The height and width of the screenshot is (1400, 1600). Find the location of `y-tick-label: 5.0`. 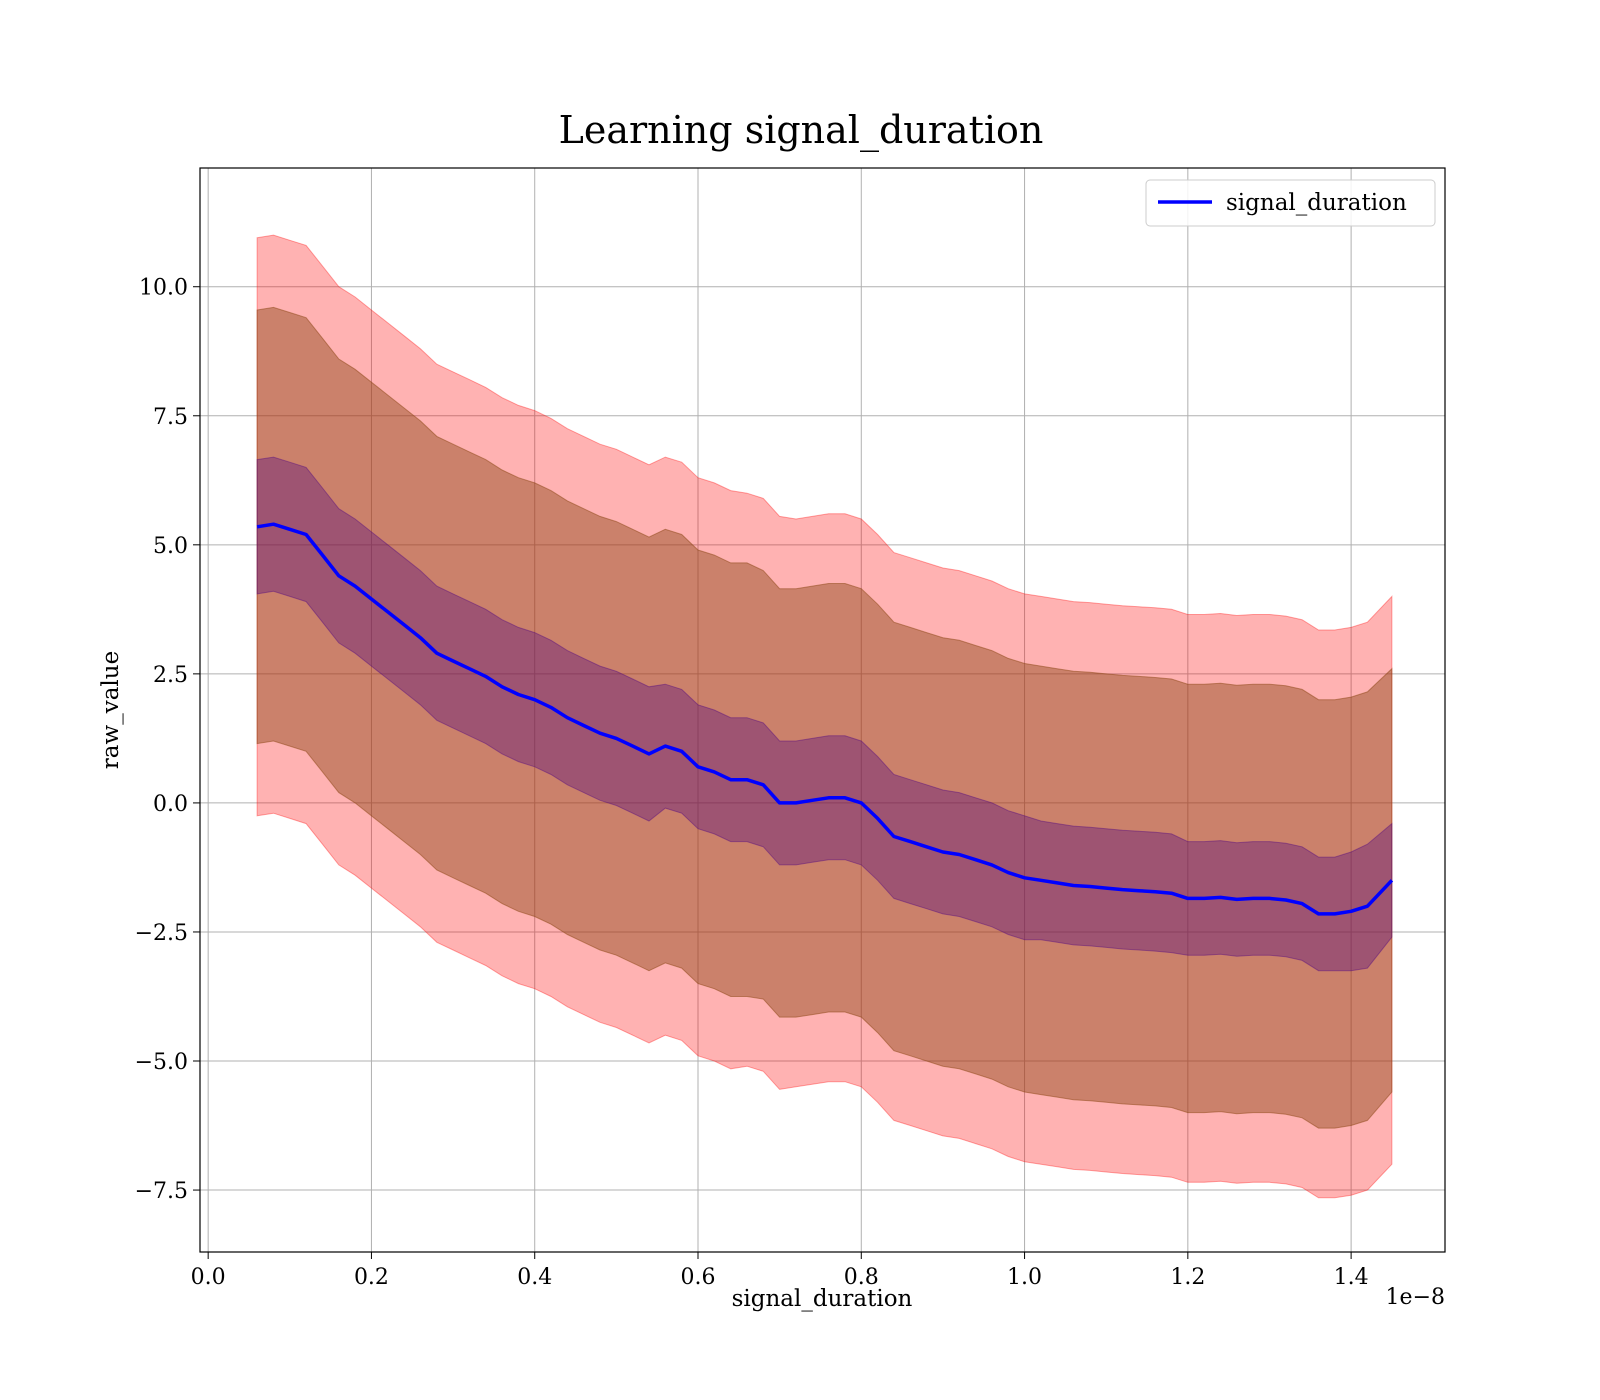

y-tick-label: 5.0 is located at coordinates (170, 546).